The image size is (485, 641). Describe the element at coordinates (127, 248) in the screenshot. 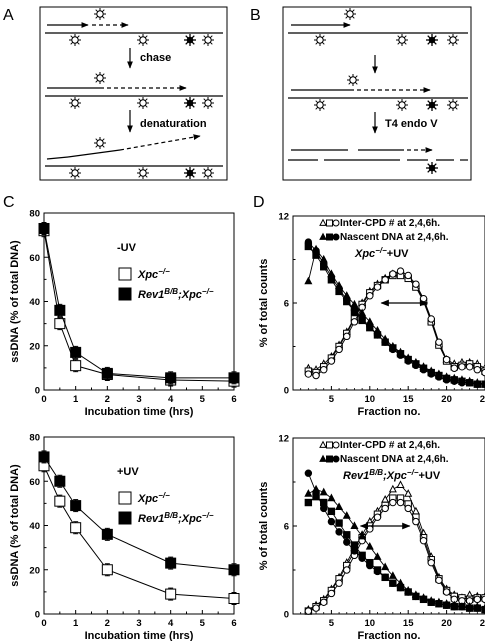

I see `condition-label: -UV` at that location.